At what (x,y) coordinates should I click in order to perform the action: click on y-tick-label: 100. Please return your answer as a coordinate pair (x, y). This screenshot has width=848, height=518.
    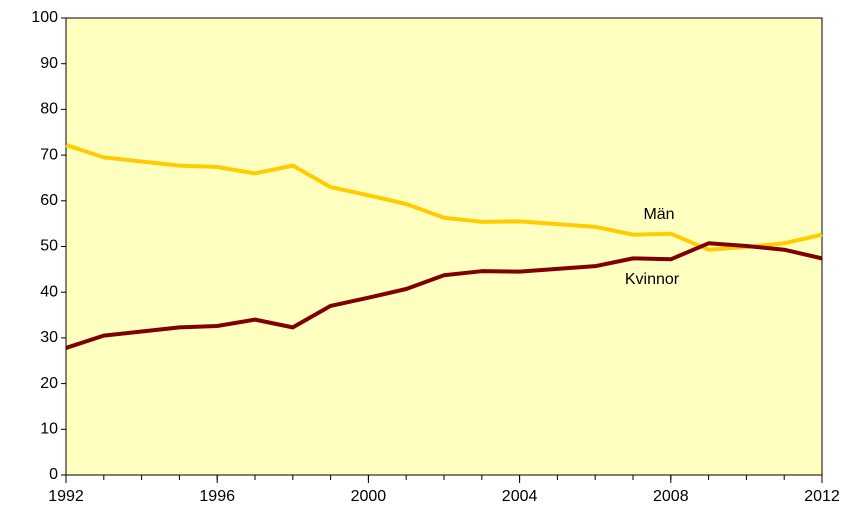
    Looking at the image, I should click on (44, 17).